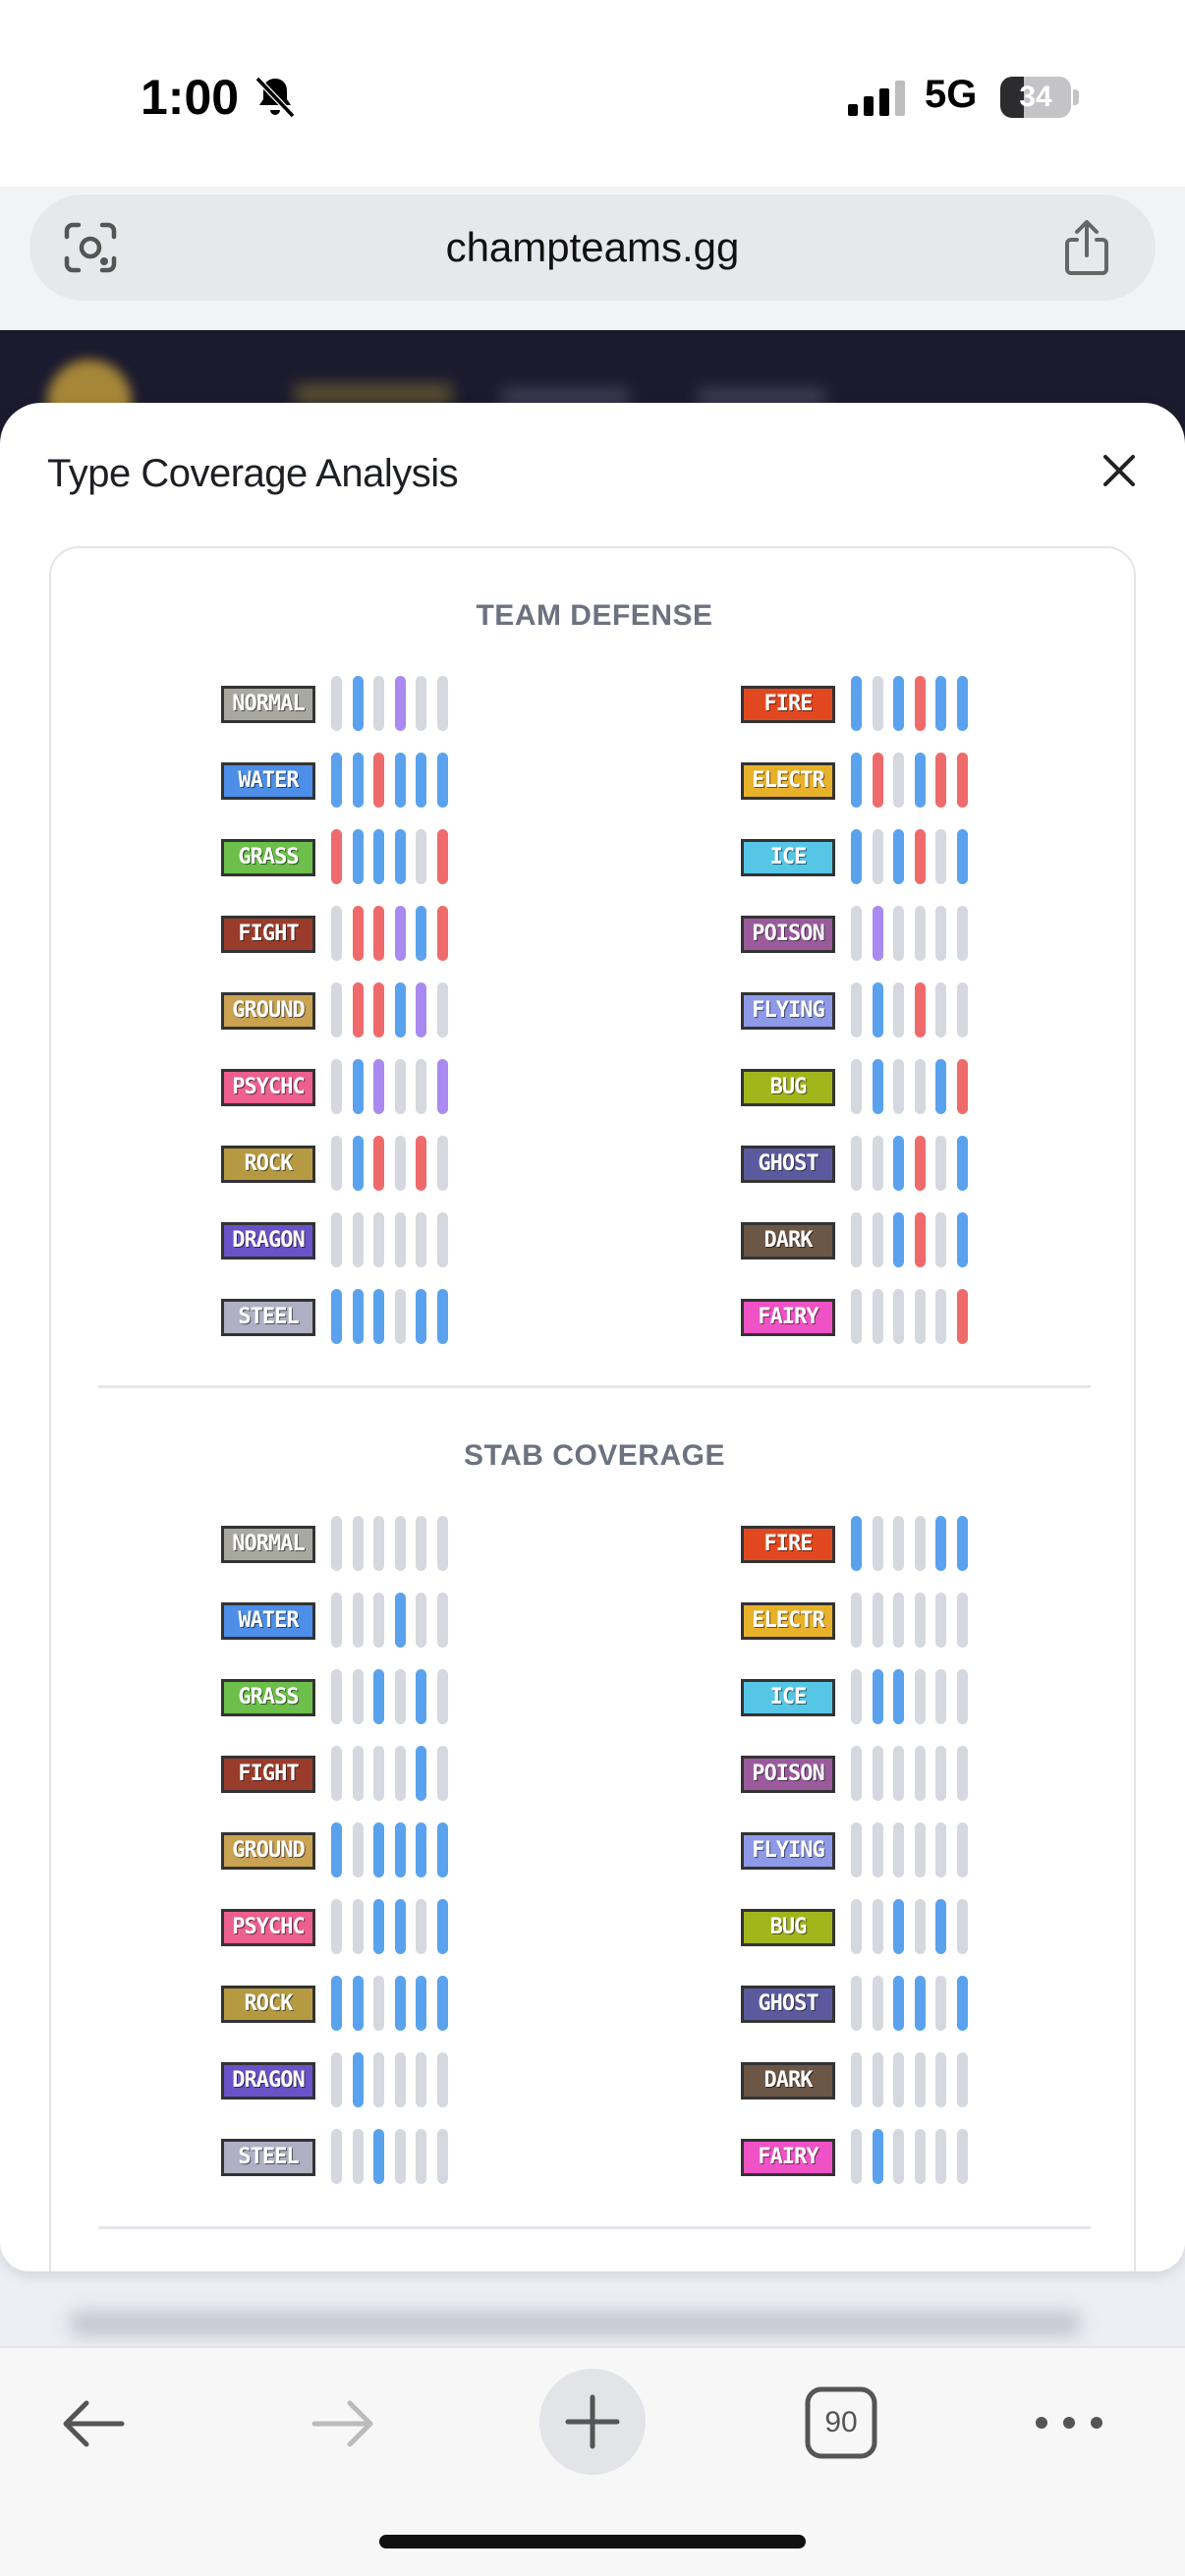 The width and height of the screenshot is (1185, 2576). What do you see at coordinates (788, 2157) in the screenshot?
I see `type-badge-fairy: FAIRY` at bounding box center [788, 2157].